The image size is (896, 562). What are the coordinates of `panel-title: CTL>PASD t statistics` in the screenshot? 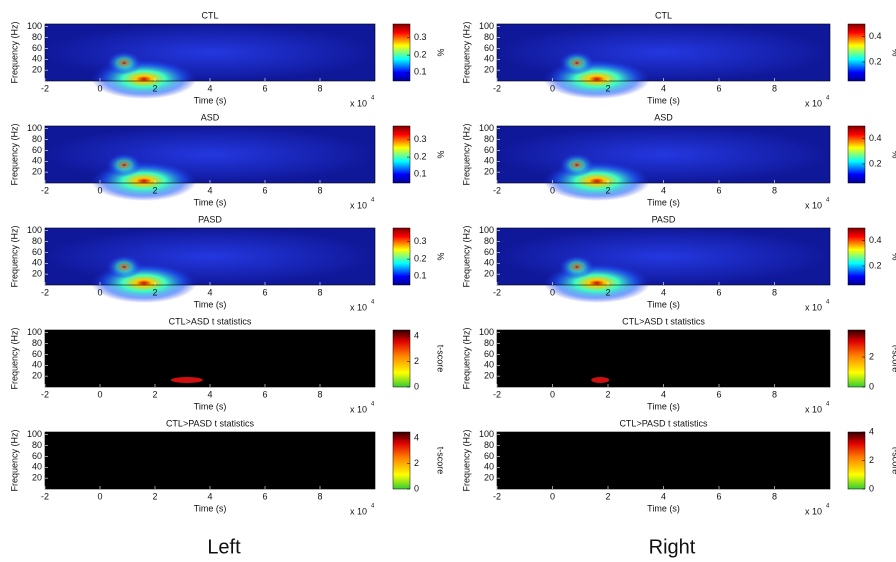 It's located at (663, 423).